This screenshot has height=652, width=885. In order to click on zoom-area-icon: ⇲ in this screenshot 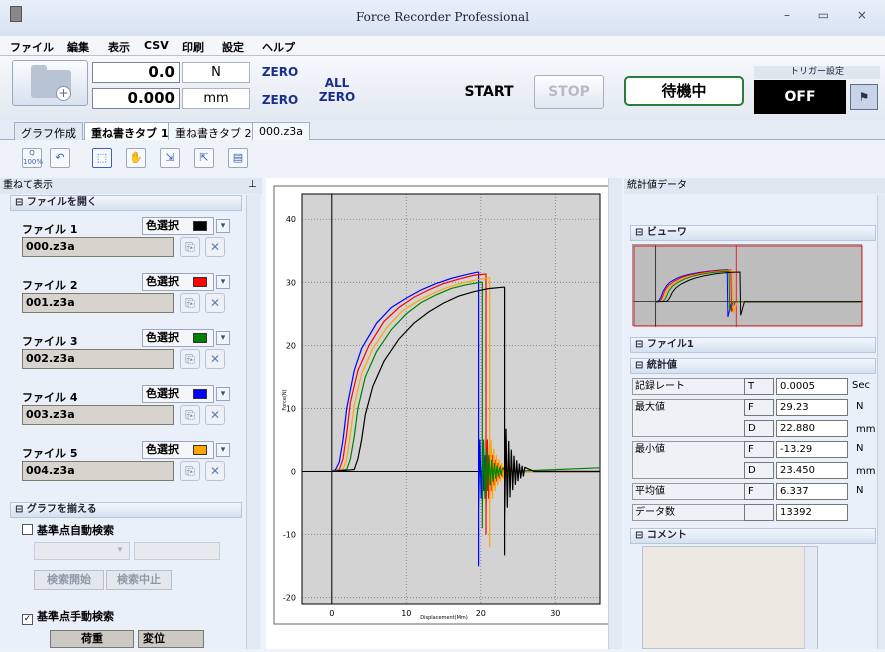, I will do `click(170, 158)`.